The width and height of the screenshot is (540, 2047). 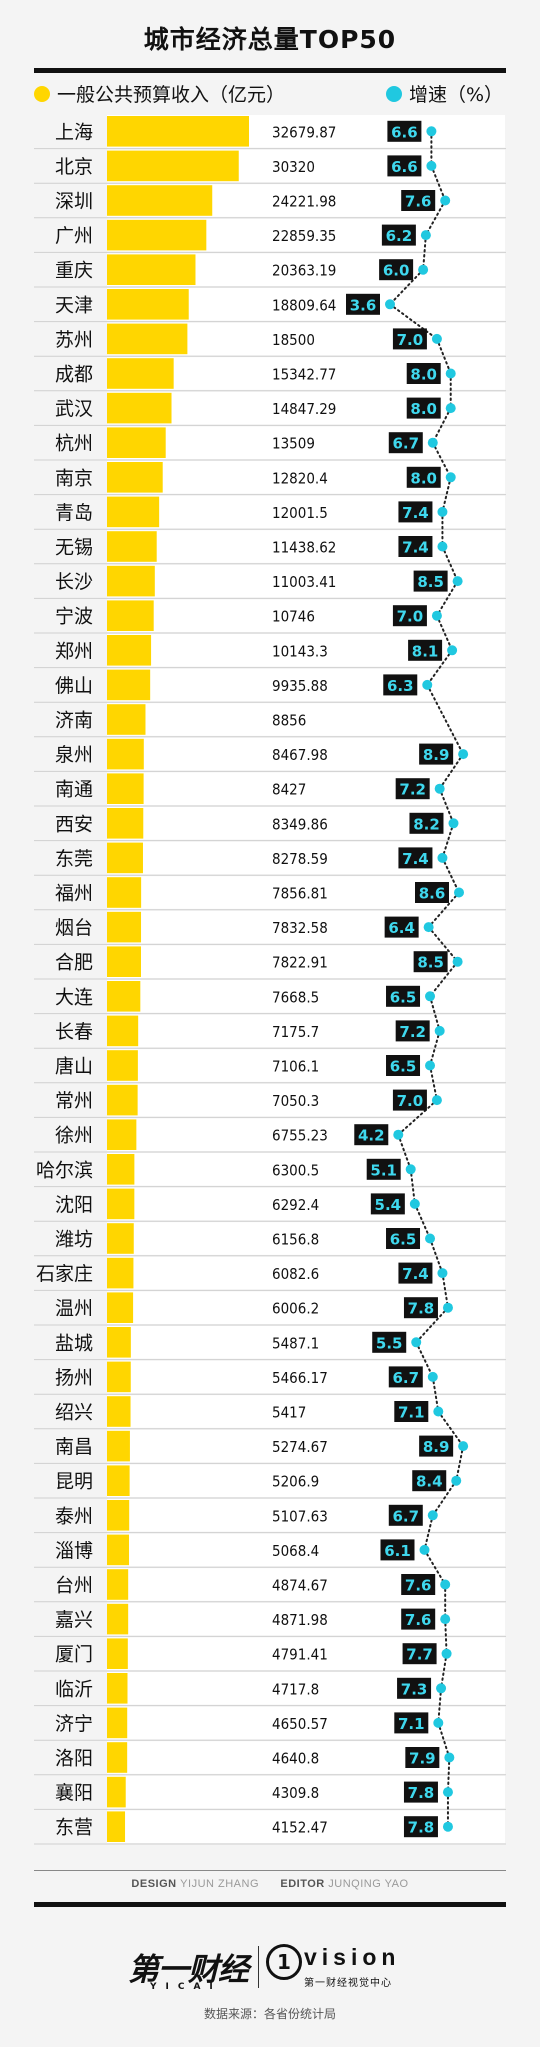 What do you see at coordinates (295, 1793) in the screenshot?
I see `revenue-value-label: 4309.8` at bounding box center [295, 1793].